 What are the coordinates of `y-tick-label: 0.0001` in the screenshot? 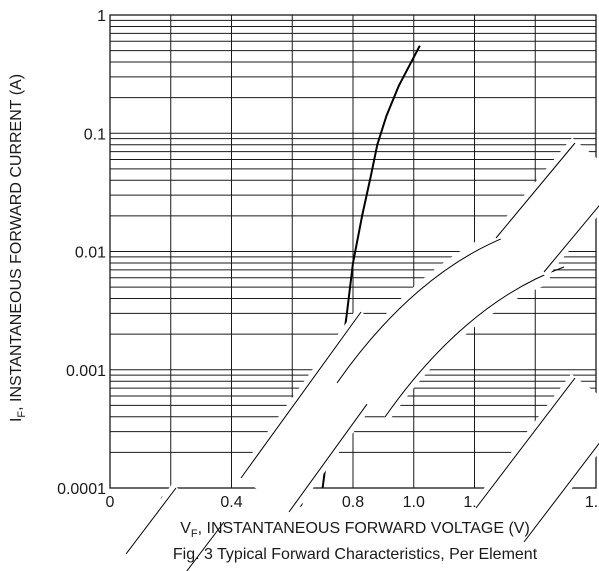 It's located at (81, 489).